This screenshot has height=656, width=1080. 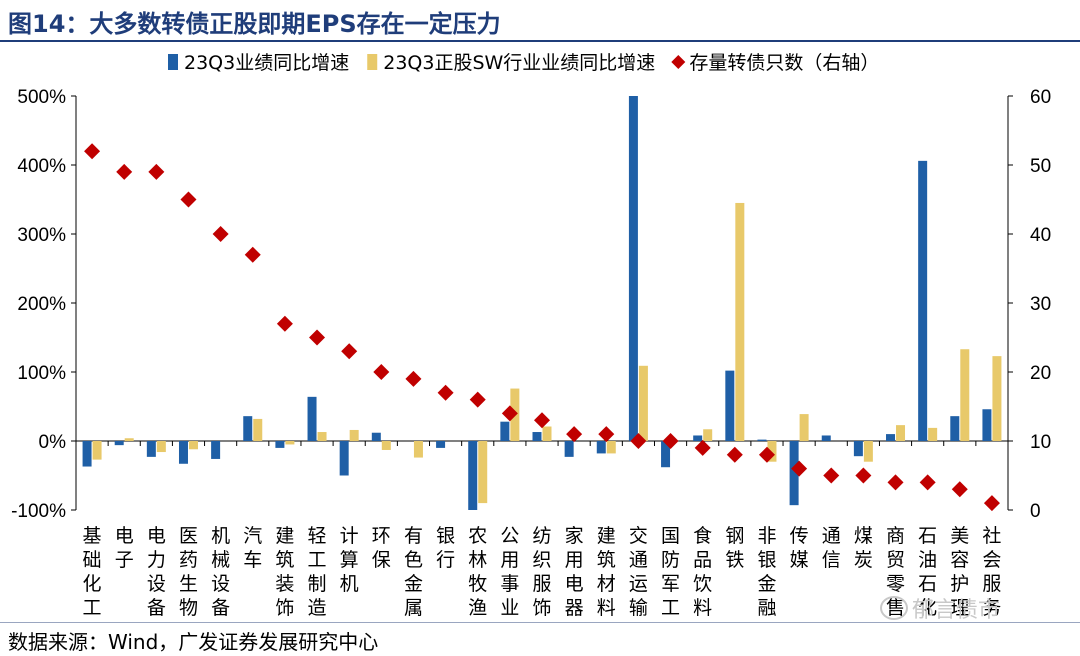 I want to click on right-tick-label: 10, so click(x=1040, y=442).